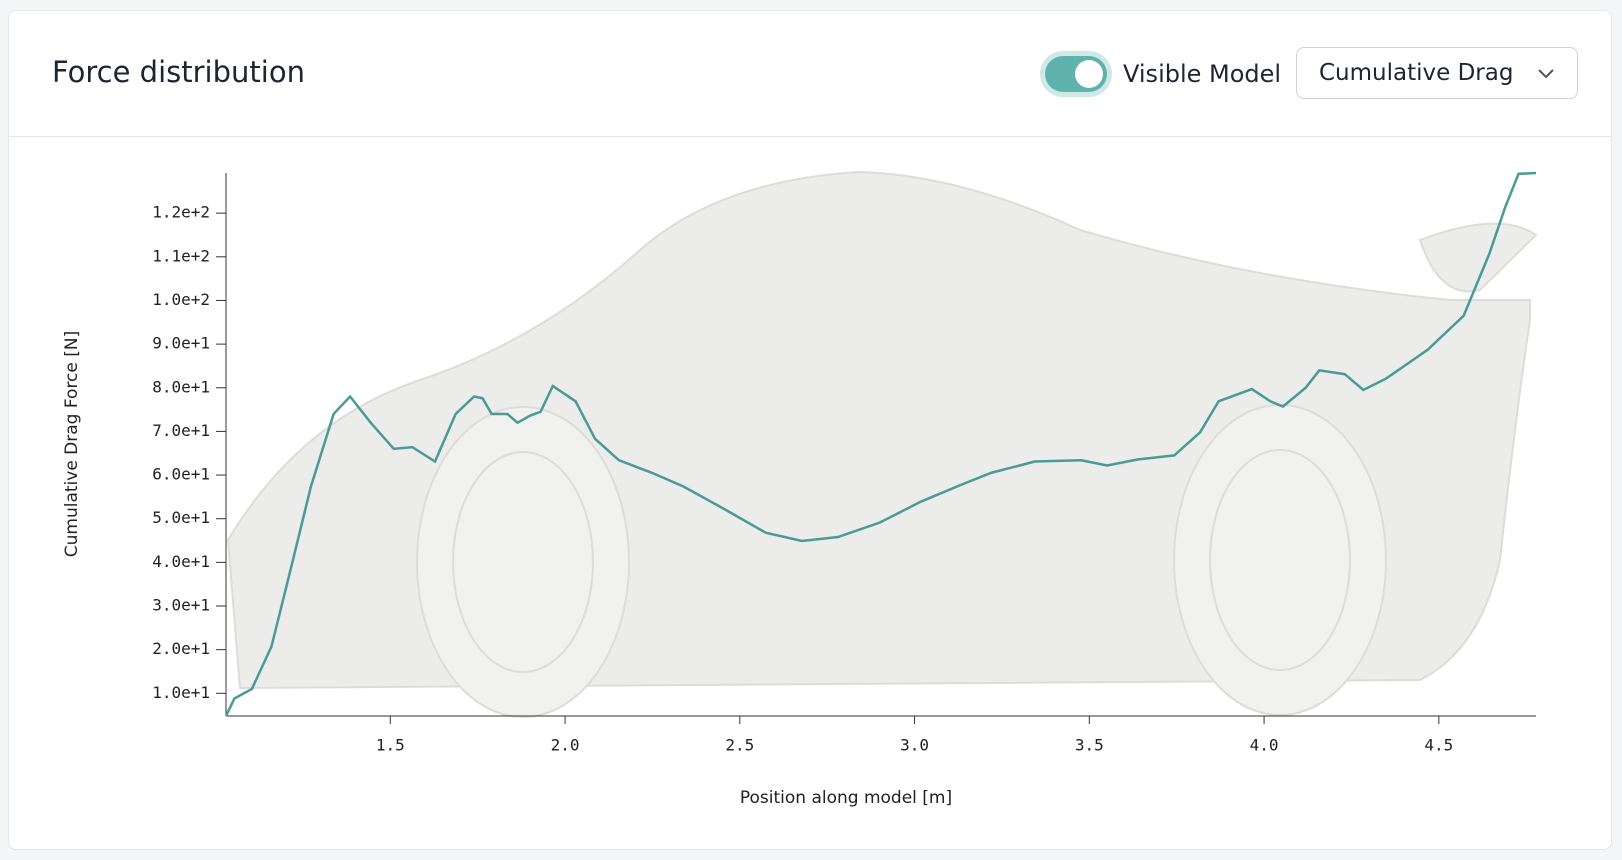  What do you see at coordinates (181, 561) in the screenshot?
I see `y-tick-label: 4.0e+1` at bounding box center [181, 561].